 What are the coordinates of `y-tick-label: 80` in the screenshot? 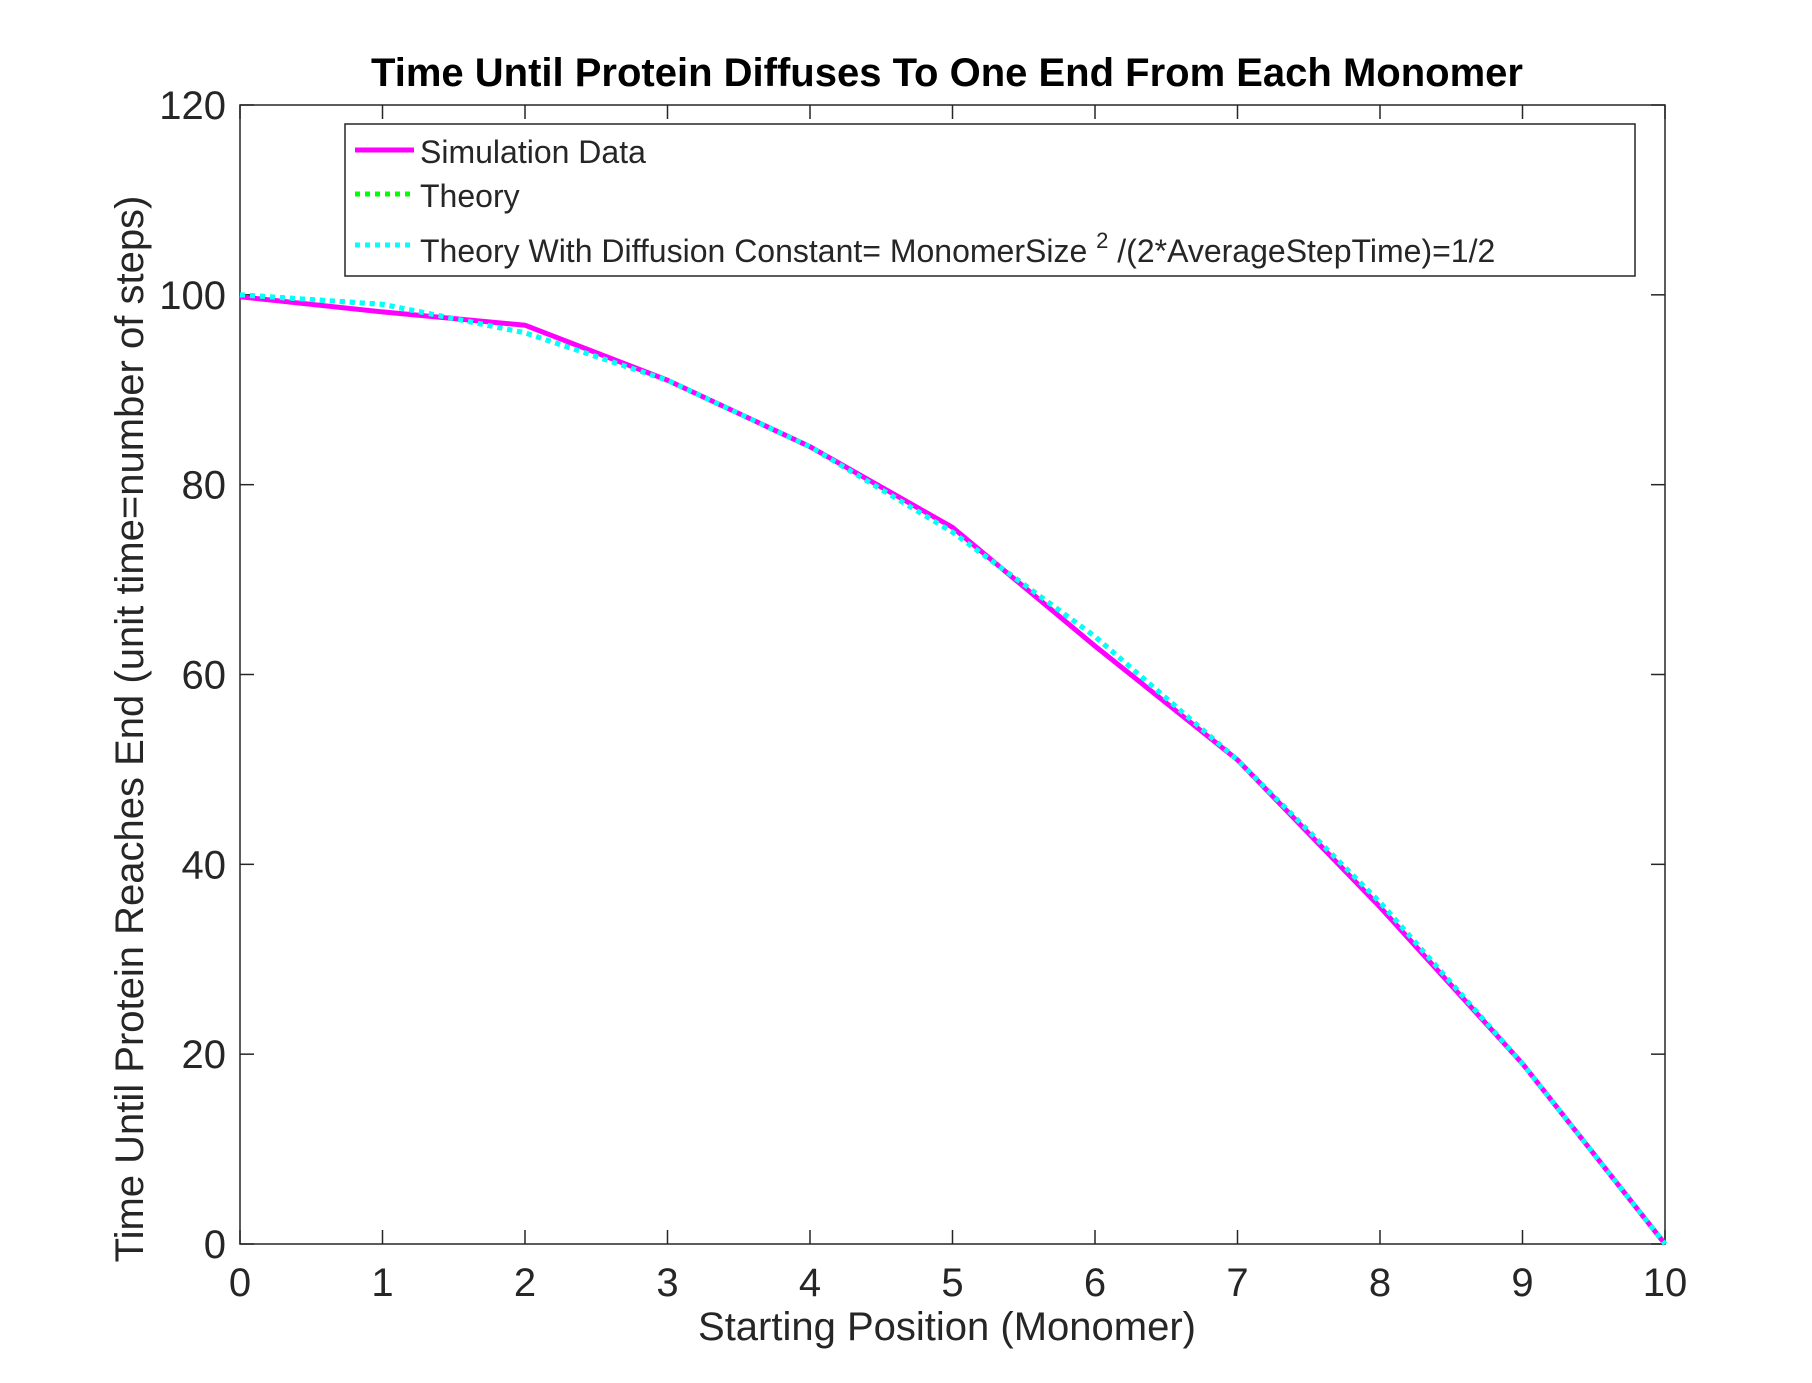 It's located at (204, 486).